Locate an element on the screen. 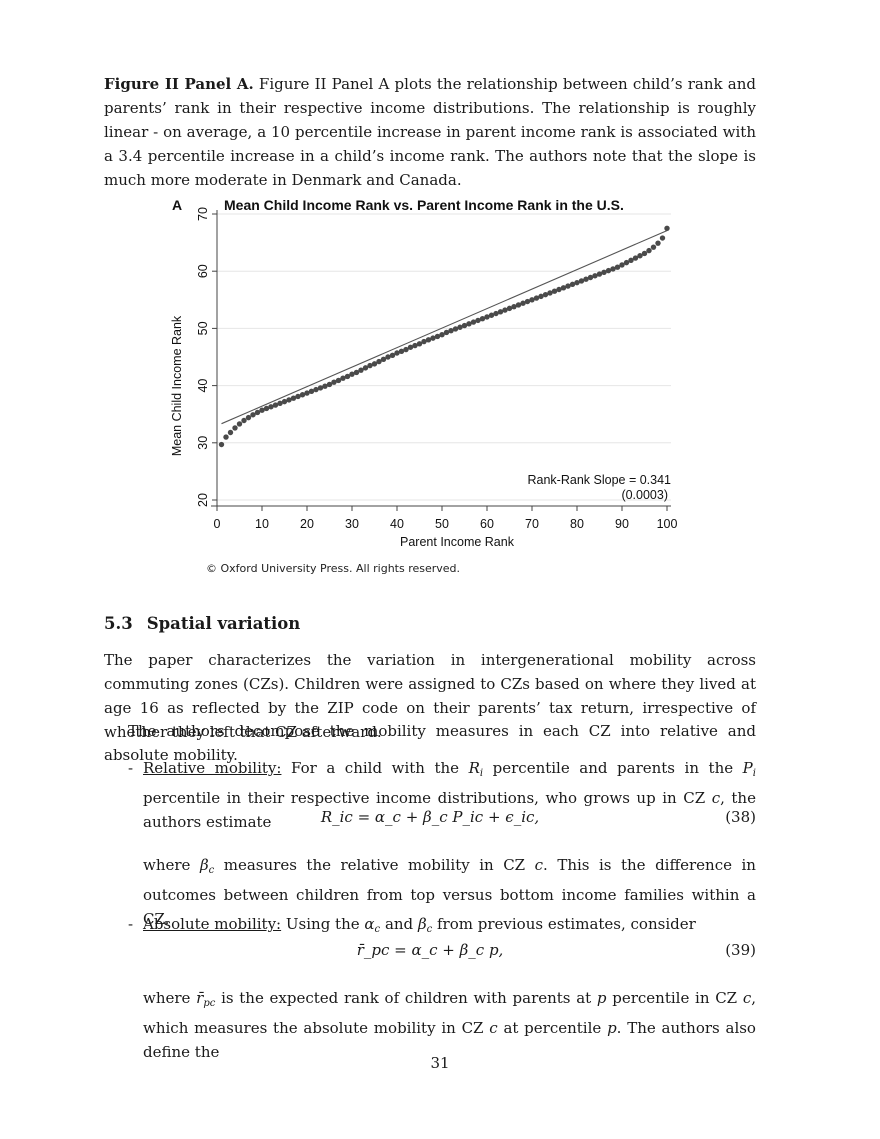 Image resolution: width=880 pixels, height=1139 pixels. absolute-text-2: and is located at coordinates (399, 924).